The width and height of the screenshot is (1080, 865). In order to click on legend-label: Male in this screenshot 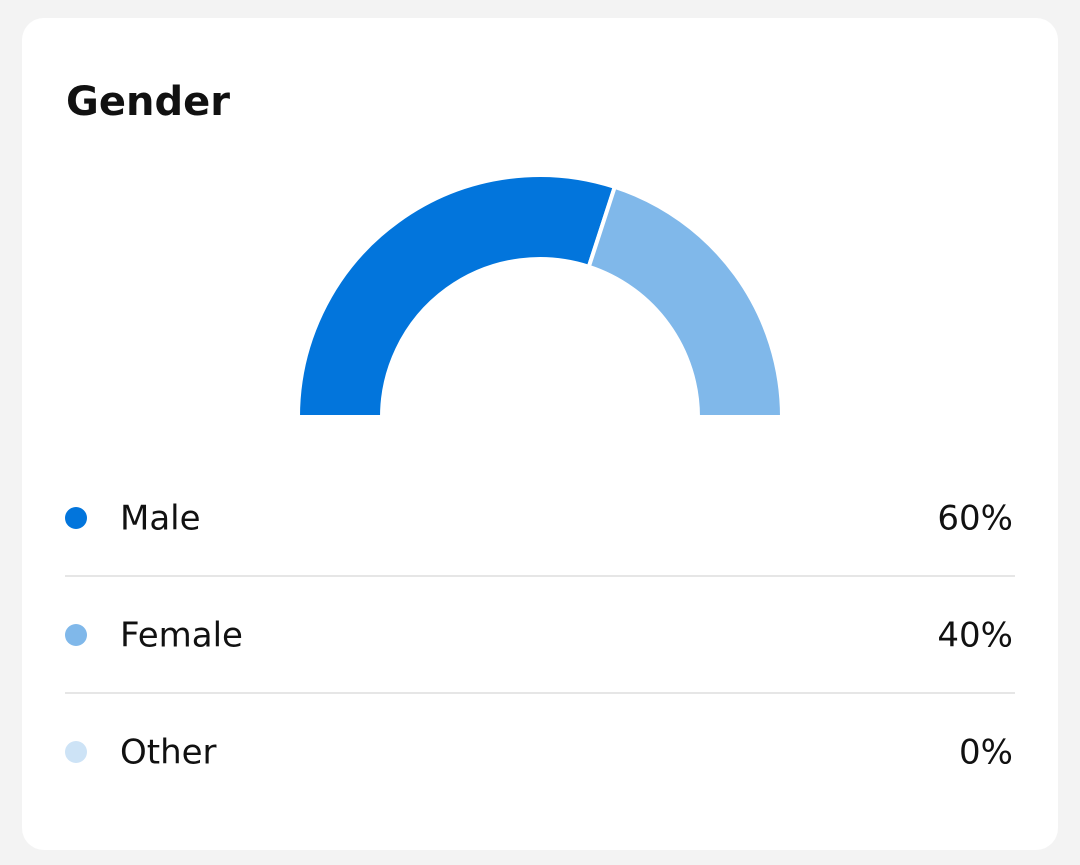, I will do `click(160, 519)`.